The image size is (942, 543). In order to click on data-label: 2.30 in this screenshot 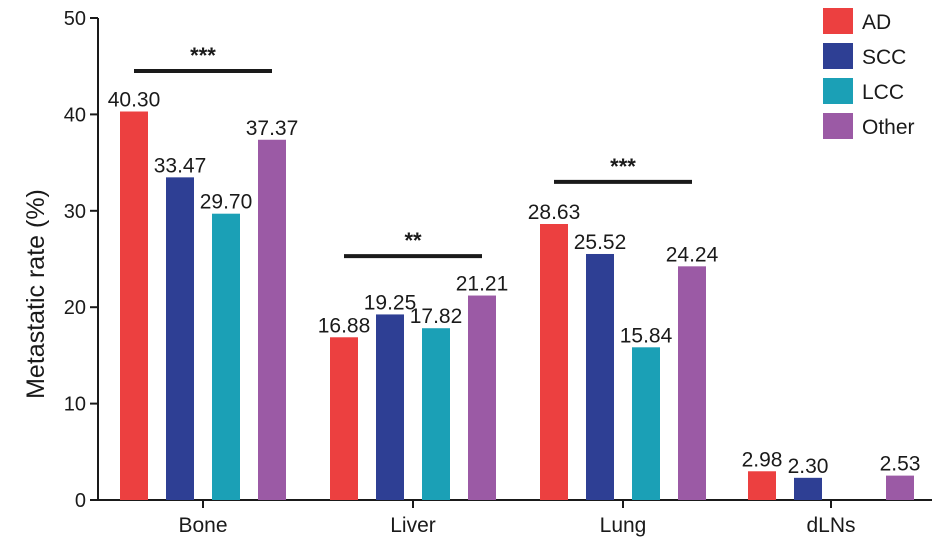, I will do `click(808, 466)`.